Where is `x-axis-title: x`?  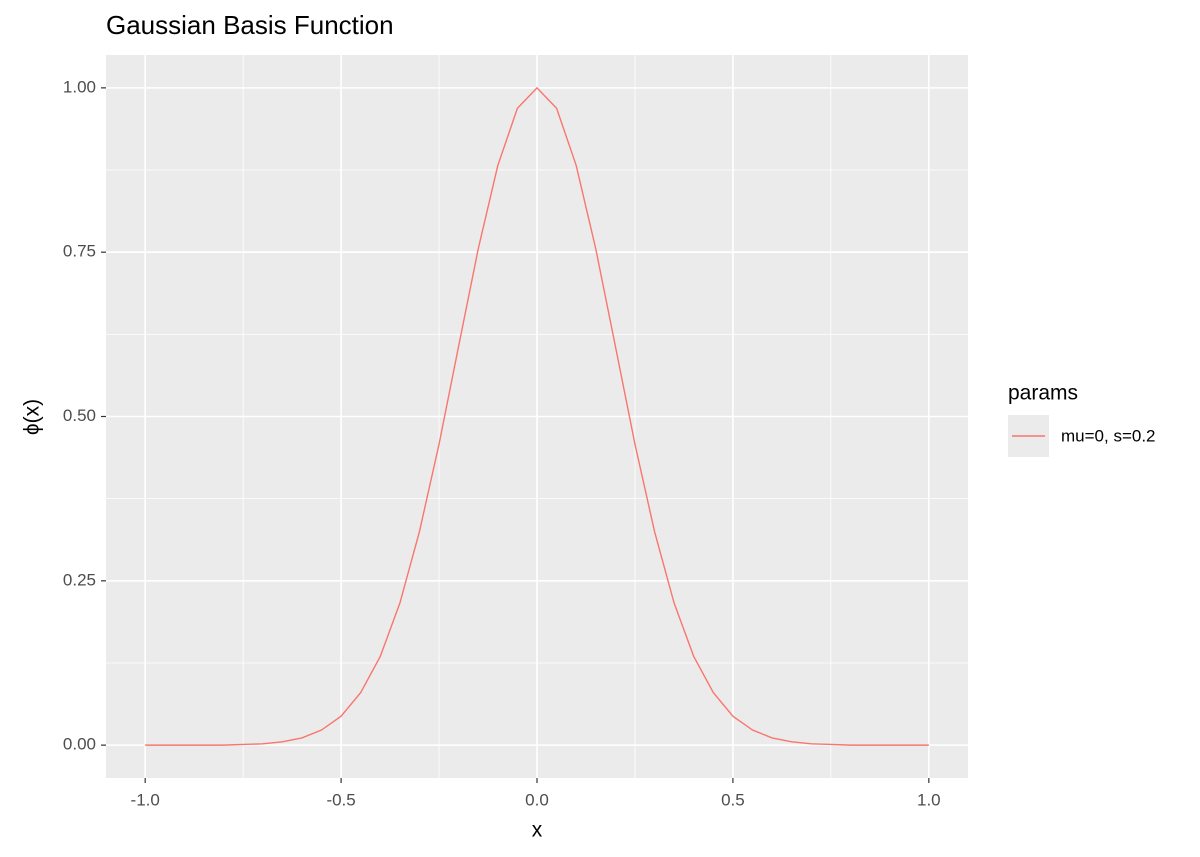 x-axis-title: x is located at coordinates (537, 830).